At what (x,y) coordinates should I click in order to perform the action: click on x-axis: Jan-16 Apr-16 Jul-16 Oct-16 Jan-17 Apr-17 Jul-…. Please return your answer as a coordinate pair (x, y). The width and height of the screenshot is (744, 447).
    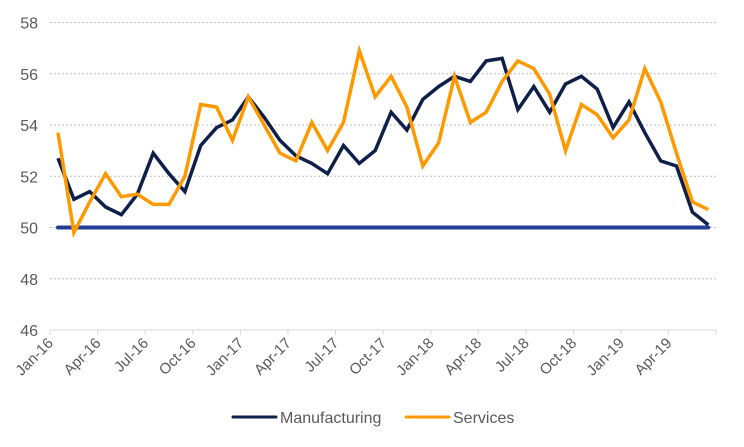
    Looking at the image, I should click on (364, 354).